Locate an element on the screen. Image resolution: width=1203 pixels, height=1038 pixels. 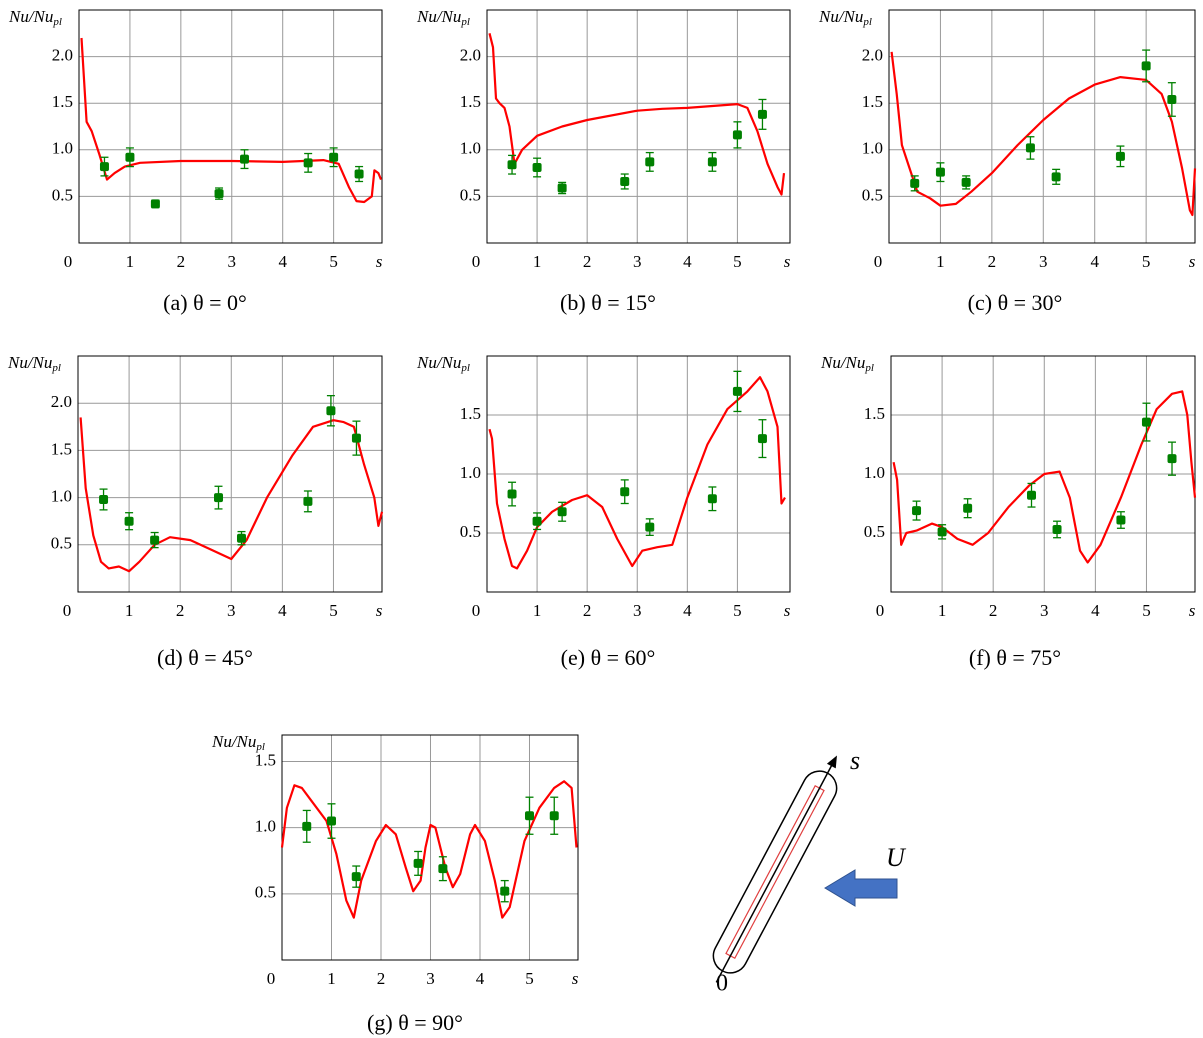
origin-label: 0 is located at coordinates (722, 984).